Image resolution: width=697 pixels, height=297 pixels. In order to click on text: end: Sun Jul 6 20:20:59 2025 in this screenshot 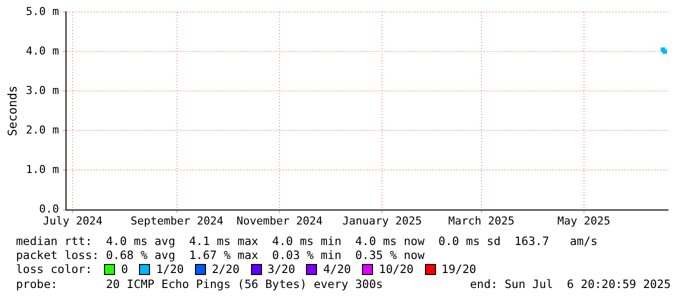, I will do `click(570, 284)`.